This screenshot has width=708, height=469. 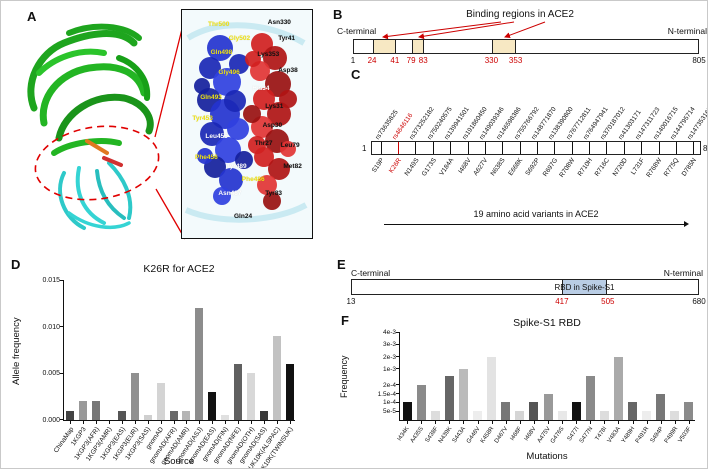 What do you see at coordinates (687, 31) in the screenshot?
I see `n-terminal-label-b: N-terminal` at bounding box center [687, 31].